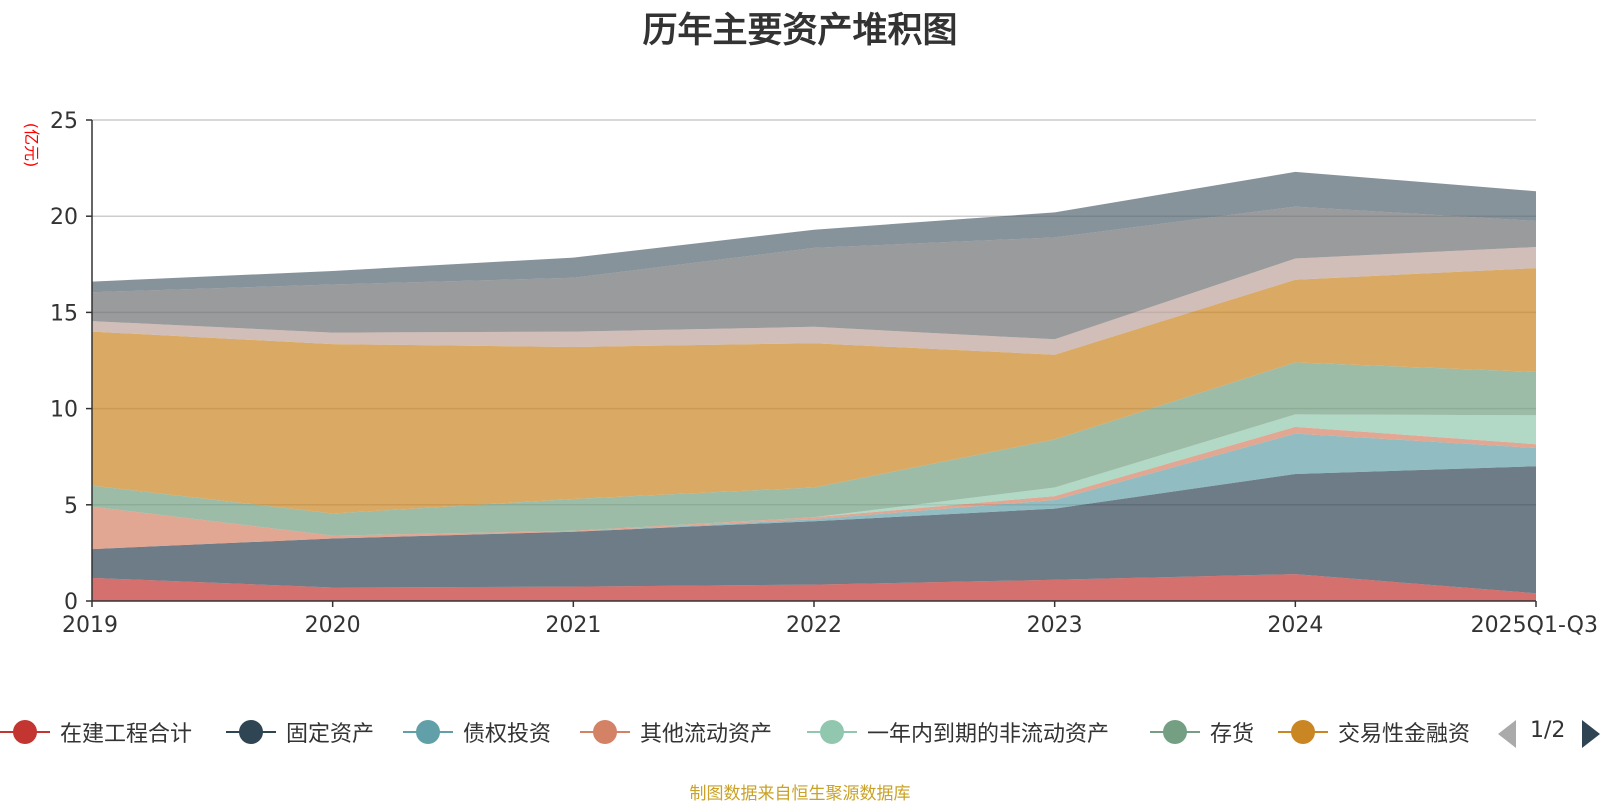  I want to click on legend-item: 在建工程合计, so click(96, 732).